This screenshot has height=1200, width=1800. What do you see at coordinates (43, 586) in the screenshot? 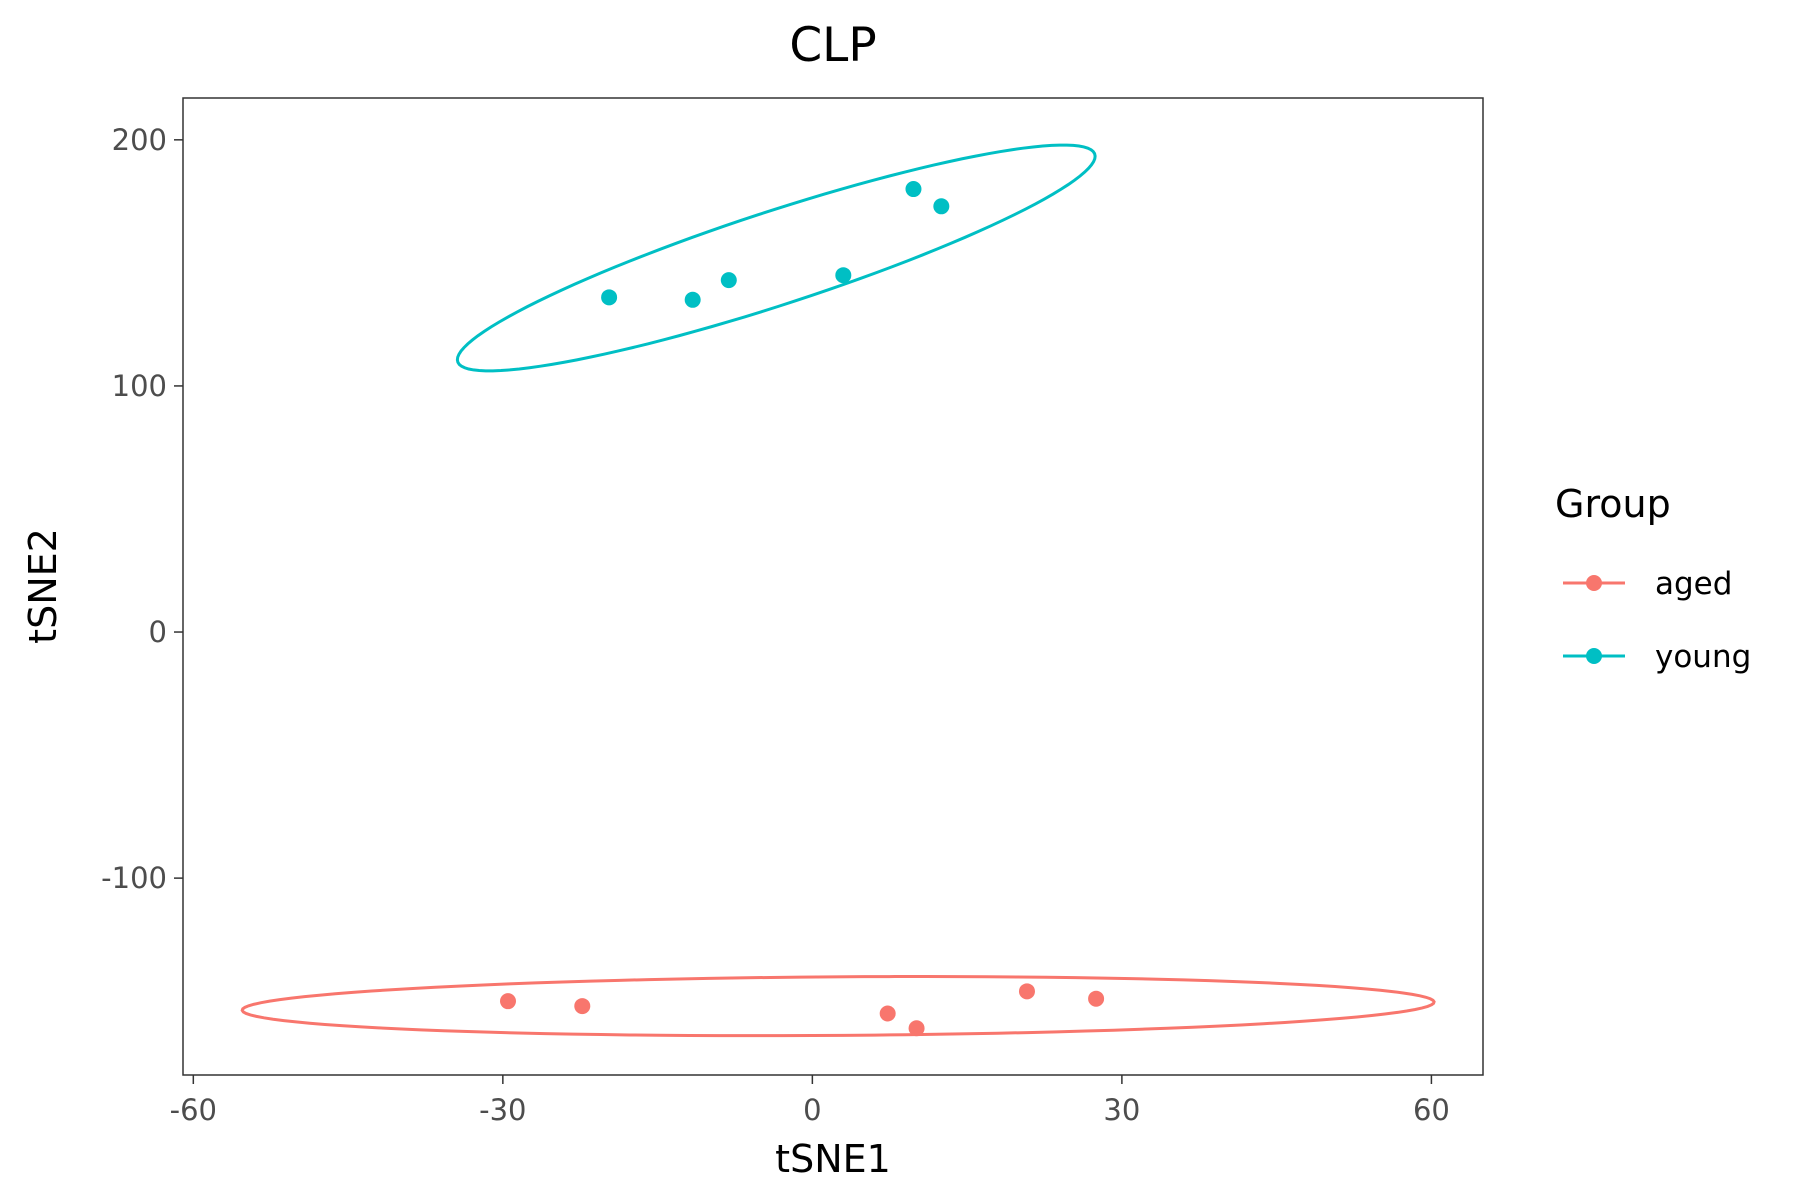
I see `y-axis-title: tSNE2` at bounding box center [43, 586].